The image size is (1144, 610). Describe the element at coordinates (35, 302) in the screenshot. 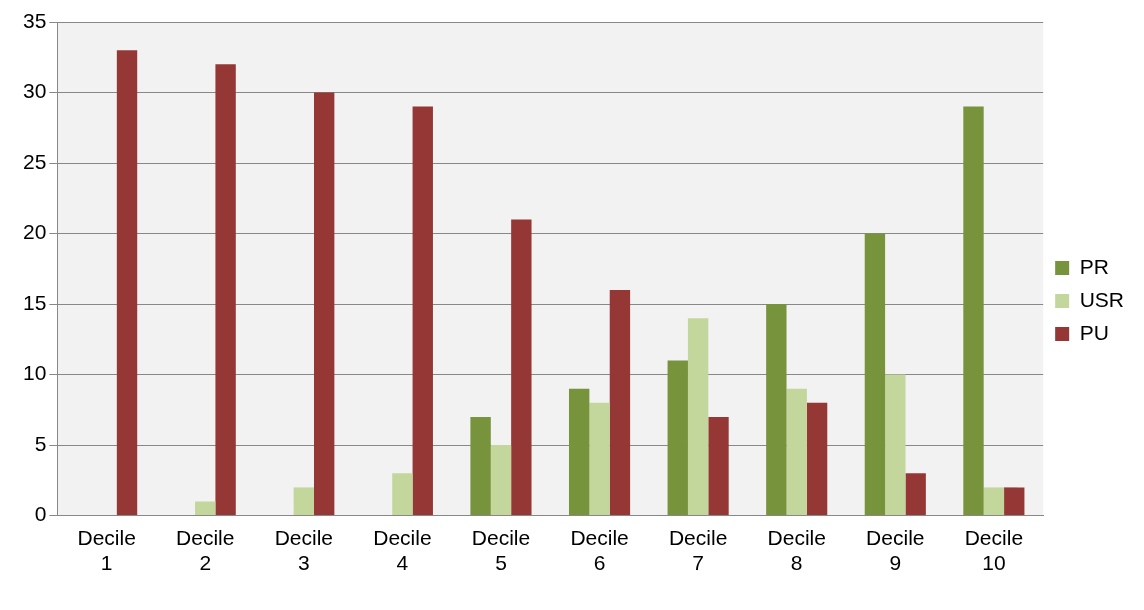

I see `y-tick-label: 15` at that location.